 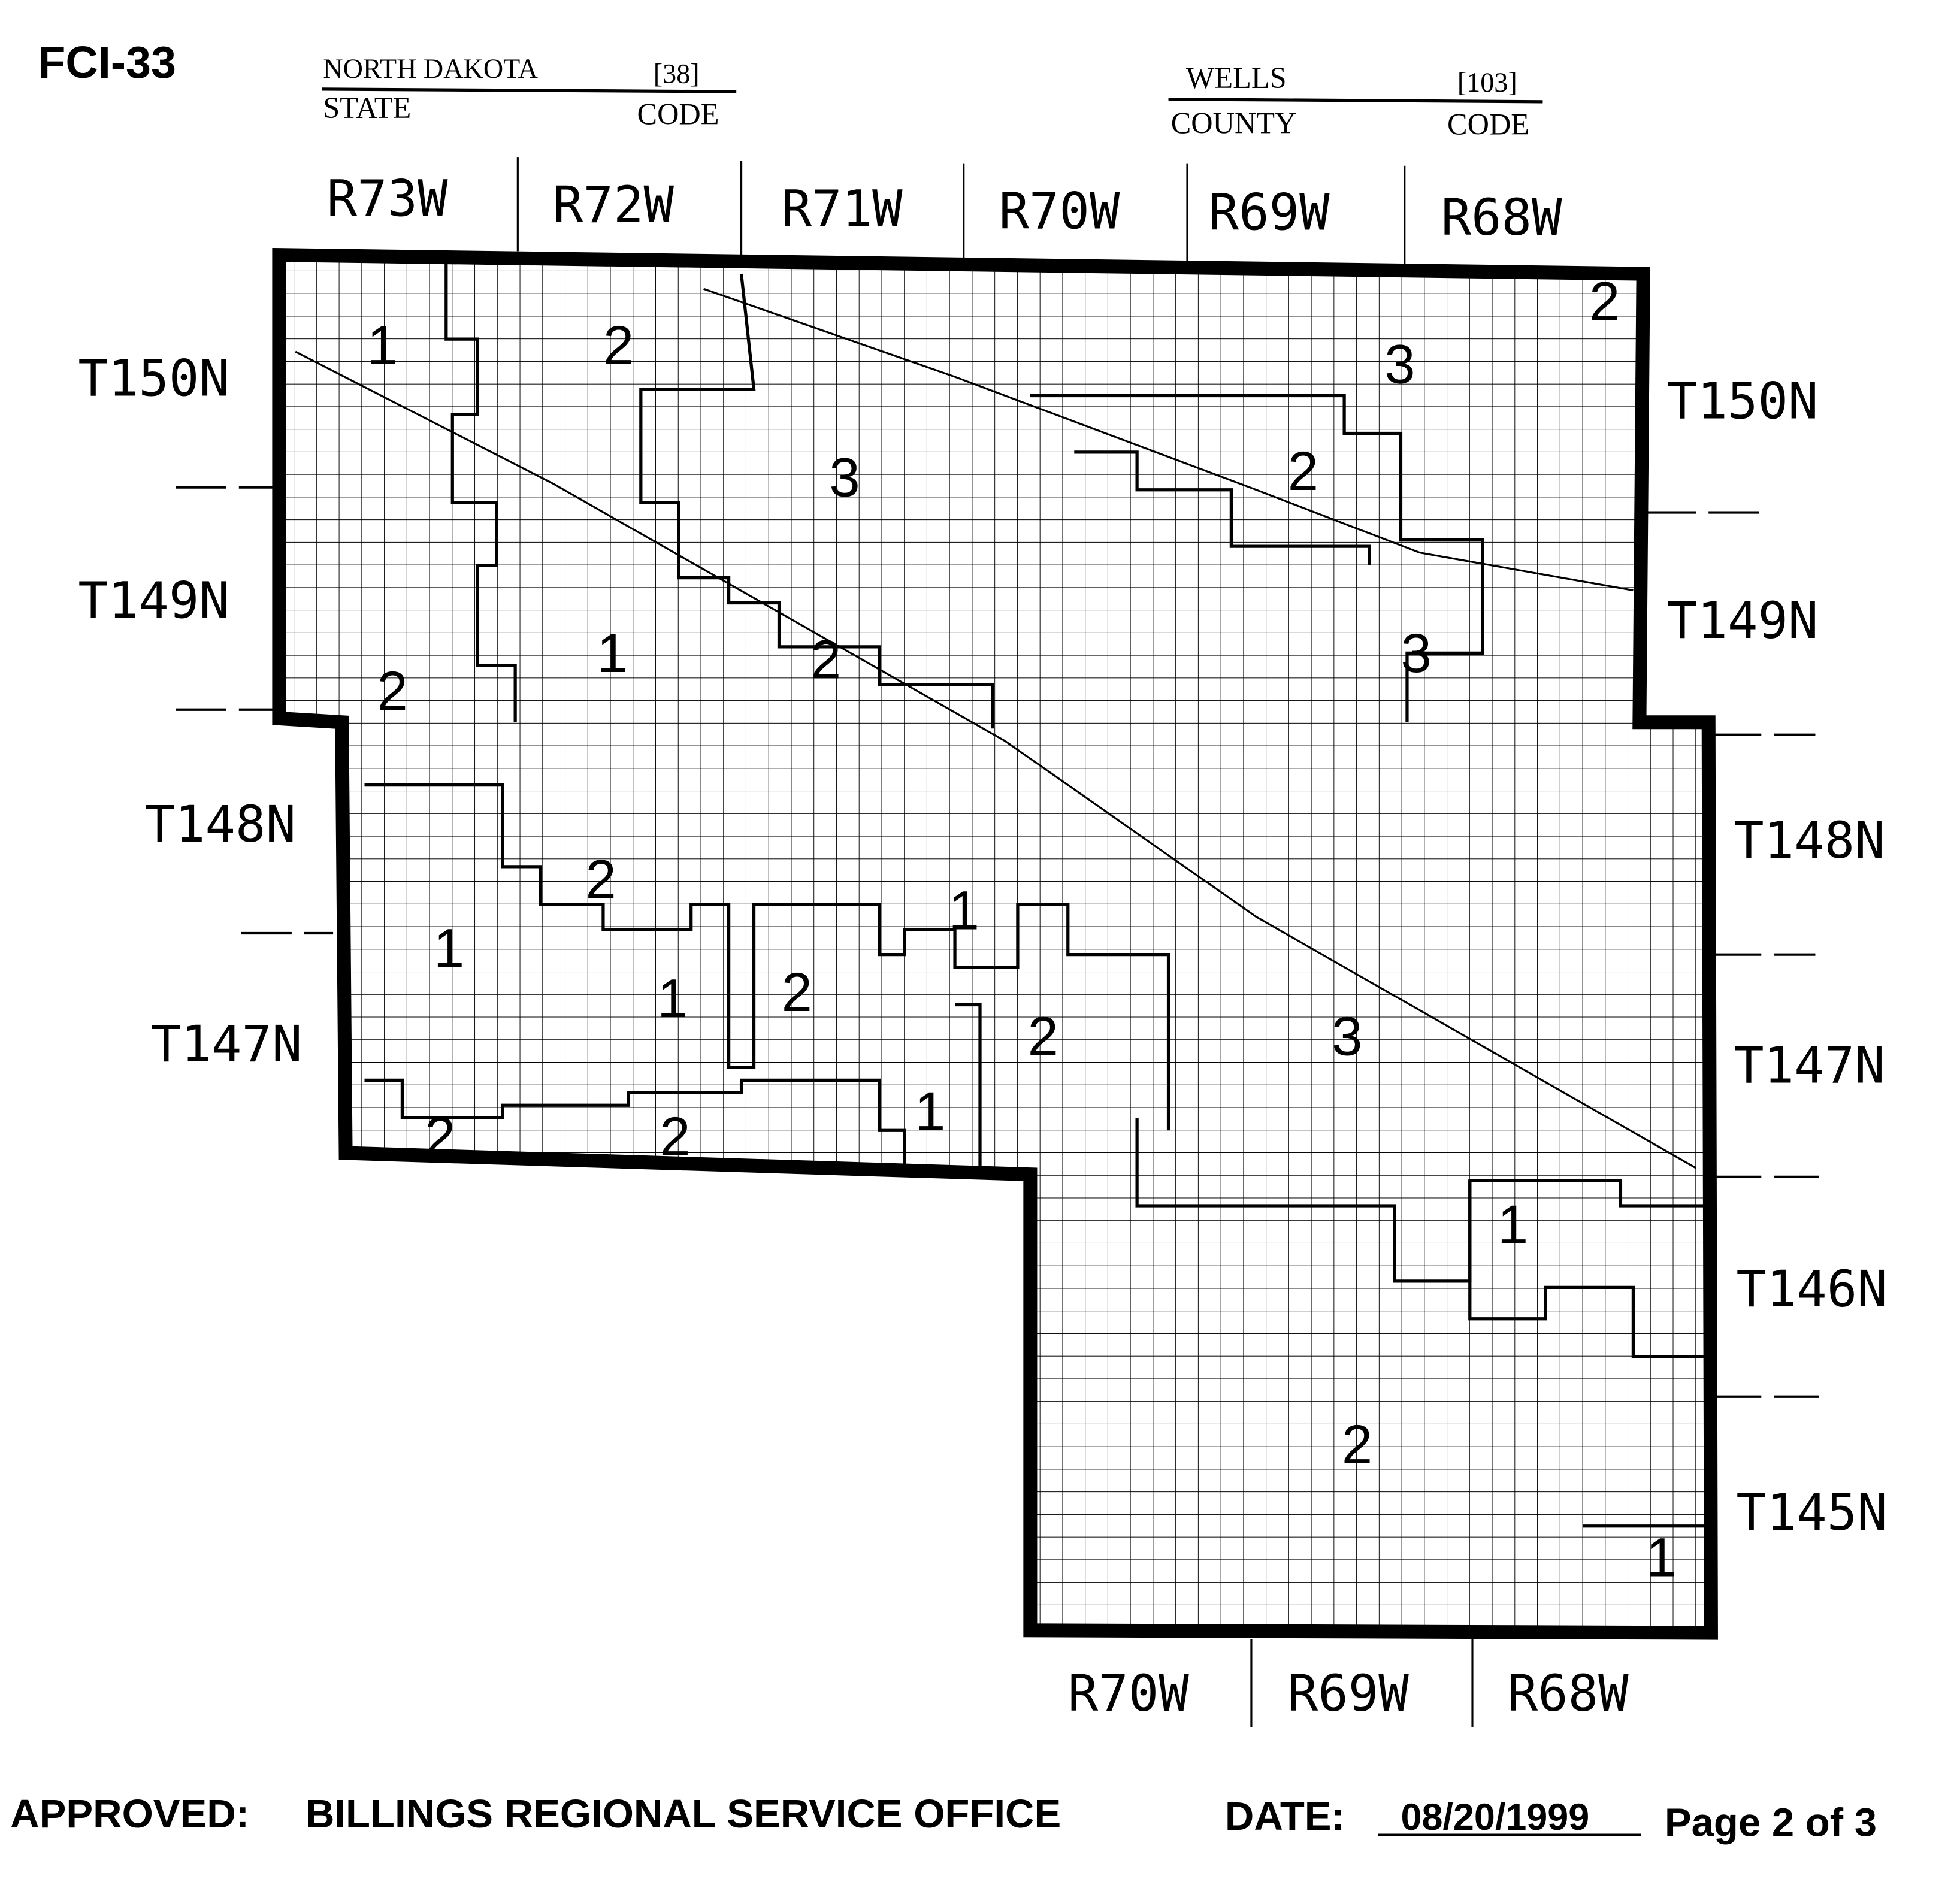 I want to click on approved-label: APPROVED:, so click(x=129, y=1814).